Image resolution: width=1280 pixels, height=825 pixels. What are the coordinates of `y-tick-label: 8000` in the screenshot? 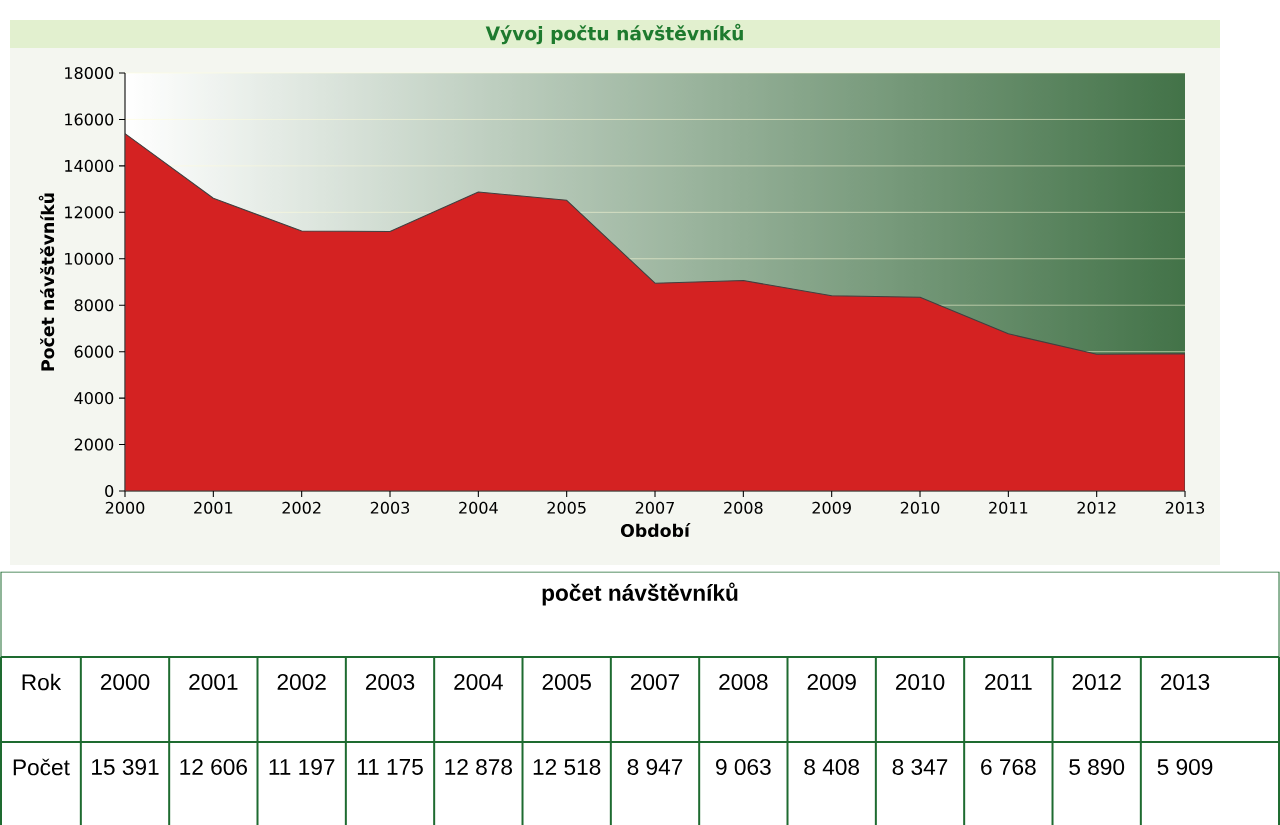 It's located at (94, 305).